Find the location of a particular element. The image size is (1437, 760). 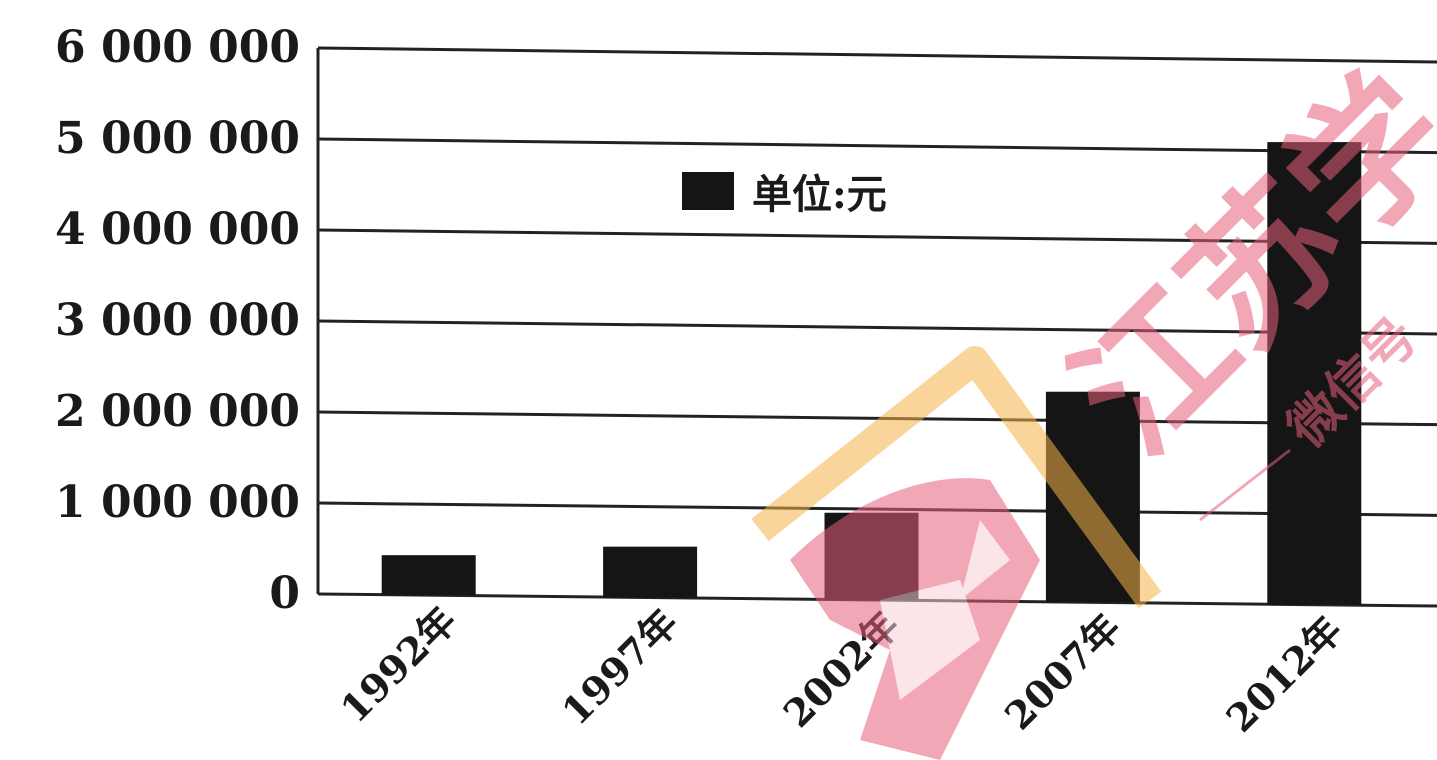

watermark-logo-mark is located at coordinates (915, 619).